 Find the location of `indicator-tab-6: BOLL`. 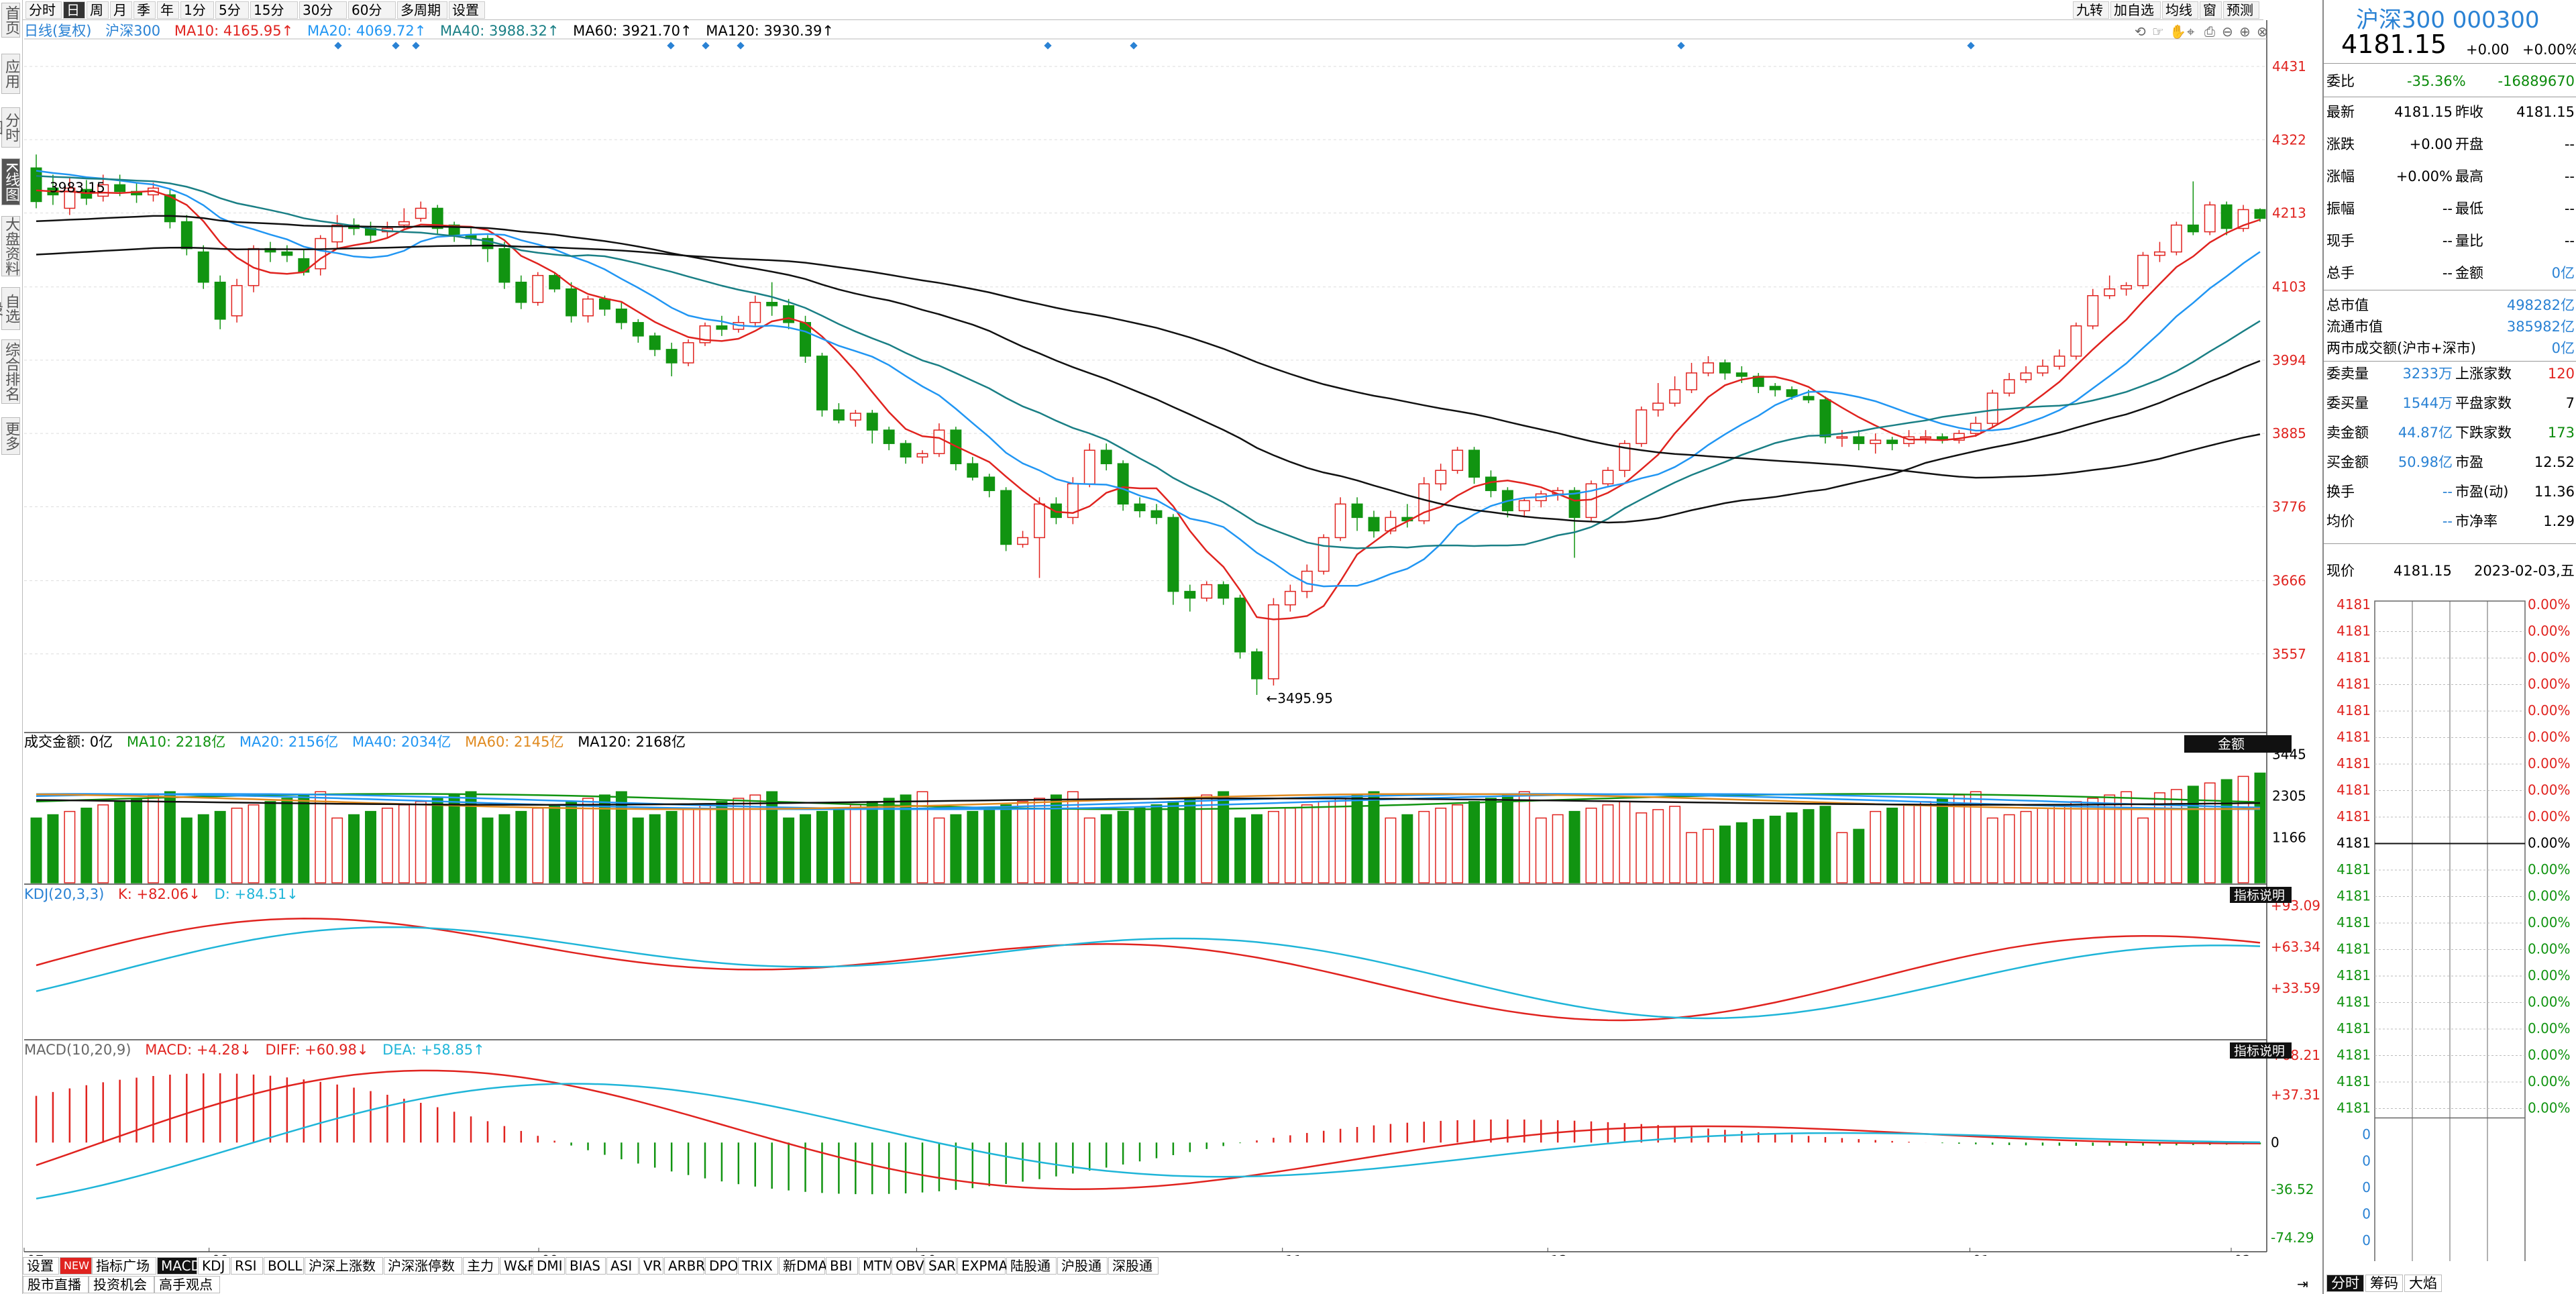

indicator-tab-6: BOLL is located at coordinates (284, 1266).